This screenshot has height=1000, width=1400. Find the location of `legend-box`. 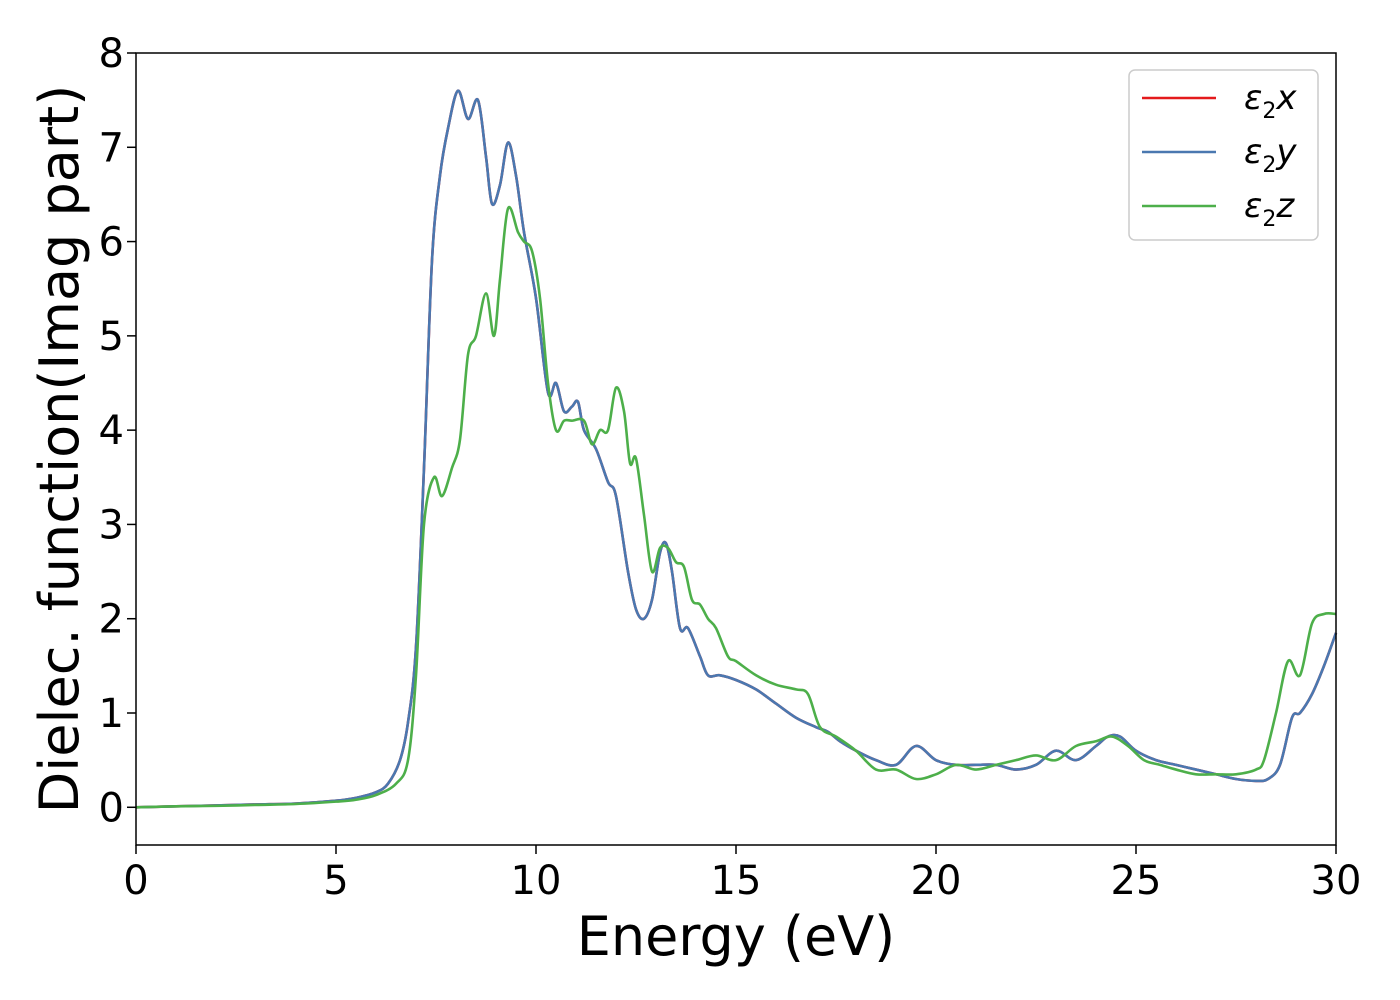

legend-box is located at coordinates (1223, 155).